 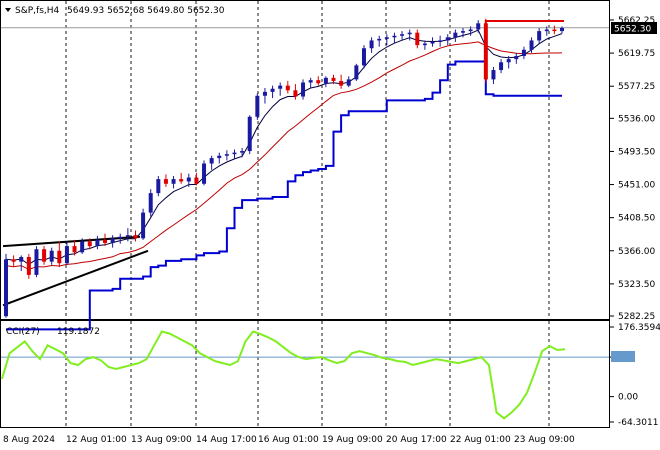 I want to click on y-tick-label: 5493.50, so click(x=636, y=152).